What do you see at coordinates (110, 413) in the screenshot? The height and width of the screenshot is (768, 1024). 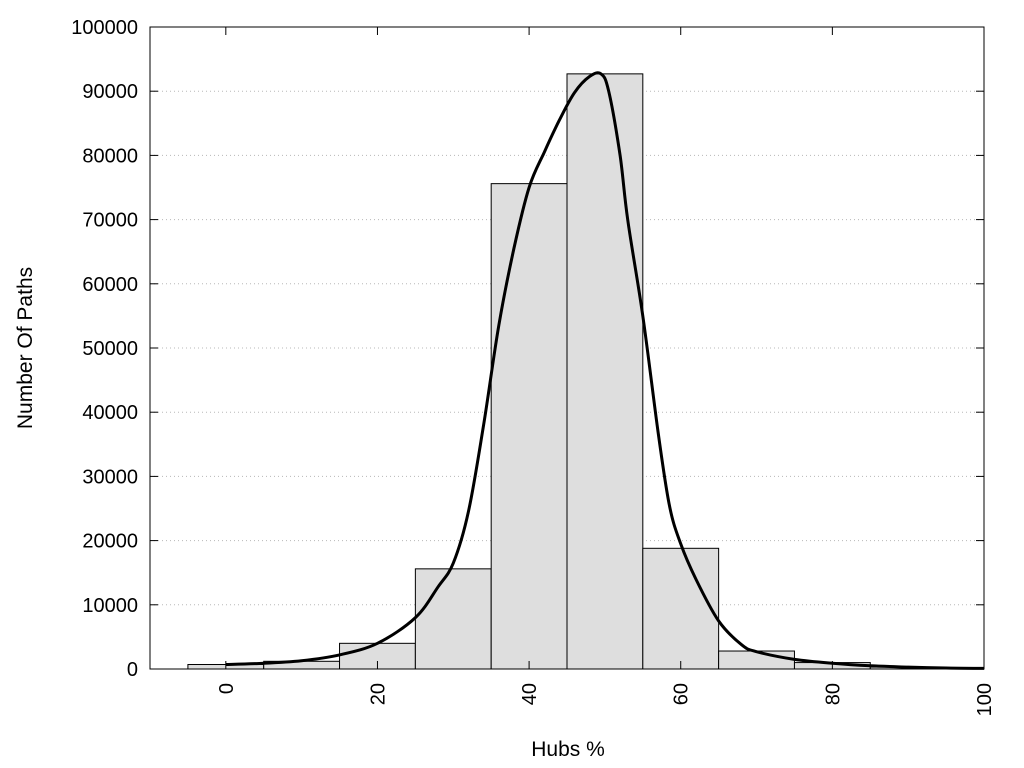 I see `y-tick-label: 40000` at bounding box center [110, 413].